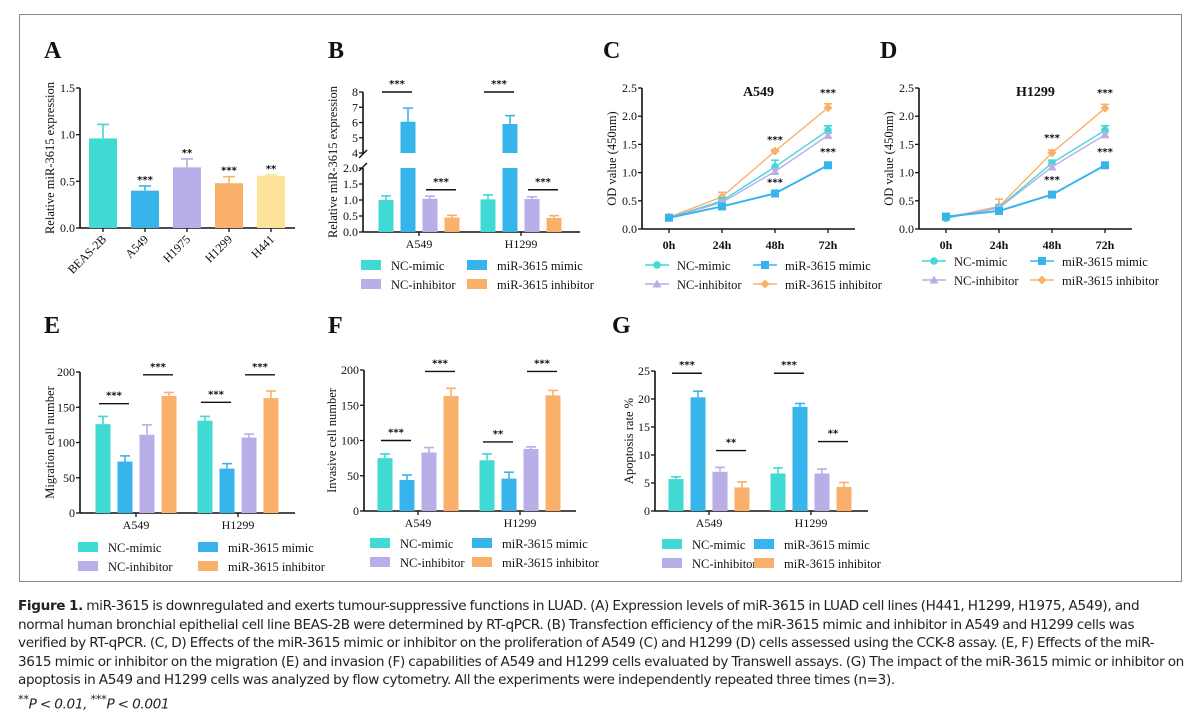 This screenshot has width=1200, height=714. Describe the element at coordinates (355, 138) in the screenshot. I see `y-tick-label: 5` at that location.